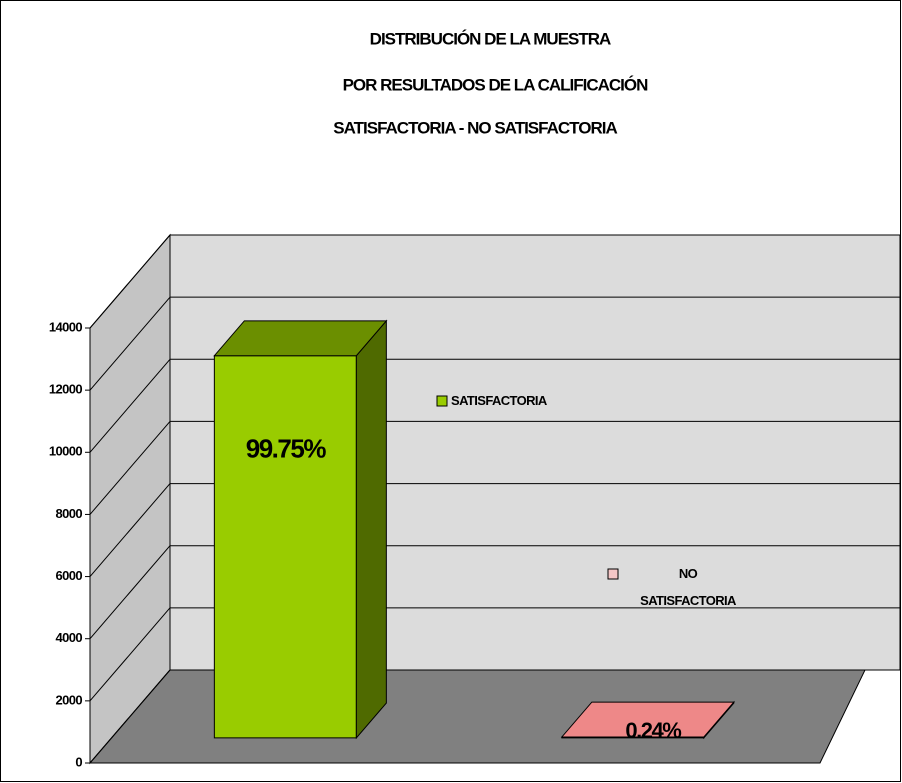 This screenshot has height=783, width=902. Describe the element at coordinates (66, 451) in the screenshot. I see `y-tick-label: 10000` at that location.